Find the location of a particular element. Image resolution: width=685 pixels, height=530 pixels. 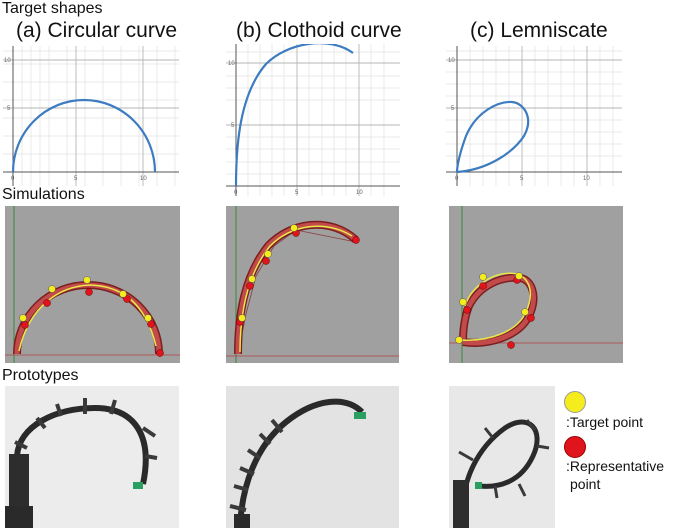

prototype-circular is located at coordinates (92, 457).